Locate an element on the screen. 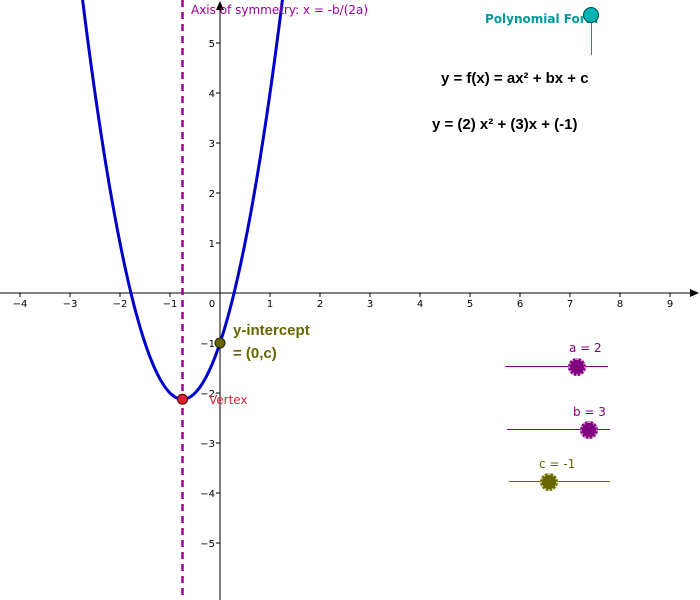 Image resolution: width=700 pixels, height=600 pixels. y-intercept-label: y-intercept is located at coordinates (271, 330).